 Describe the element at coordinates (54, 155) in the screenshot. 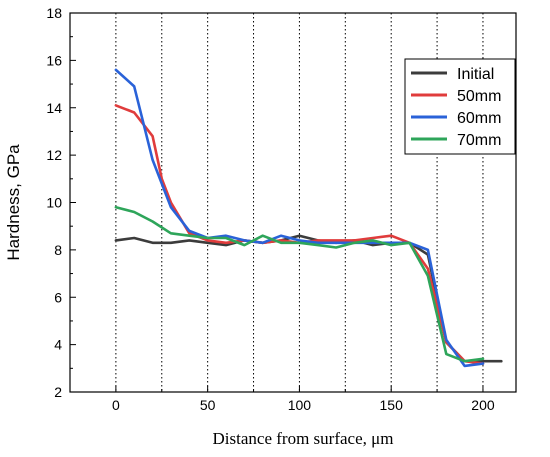

I see `y-tick-label: 12` at that location.